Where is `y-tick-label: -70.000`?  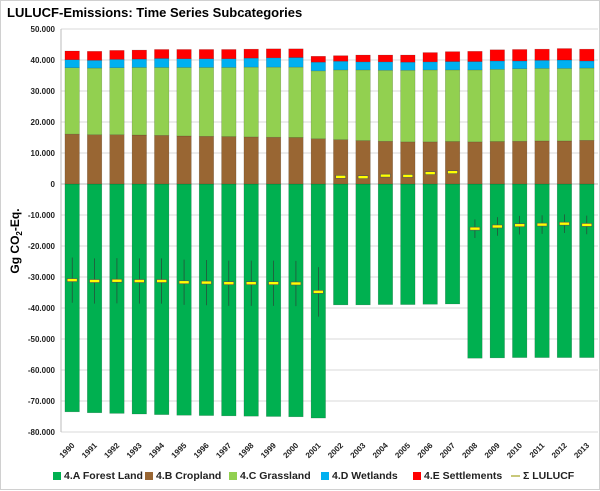 y-tick-label: -70.000 is located at coordinates (42, 401).